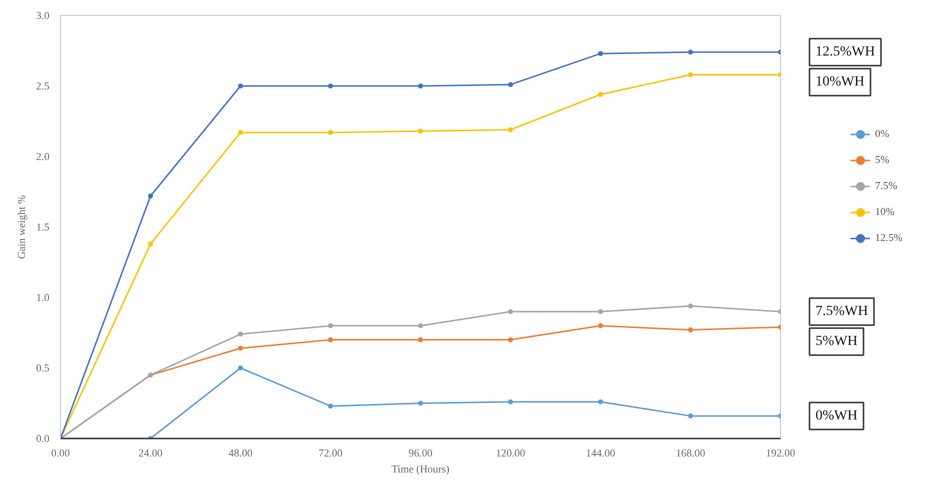 This screenshot has height=490, width=928. What do you see at coordinates (22, 226) in the screenshot?
I see `y-axis-title: Gain weight %` at bounding box center [22, 226].